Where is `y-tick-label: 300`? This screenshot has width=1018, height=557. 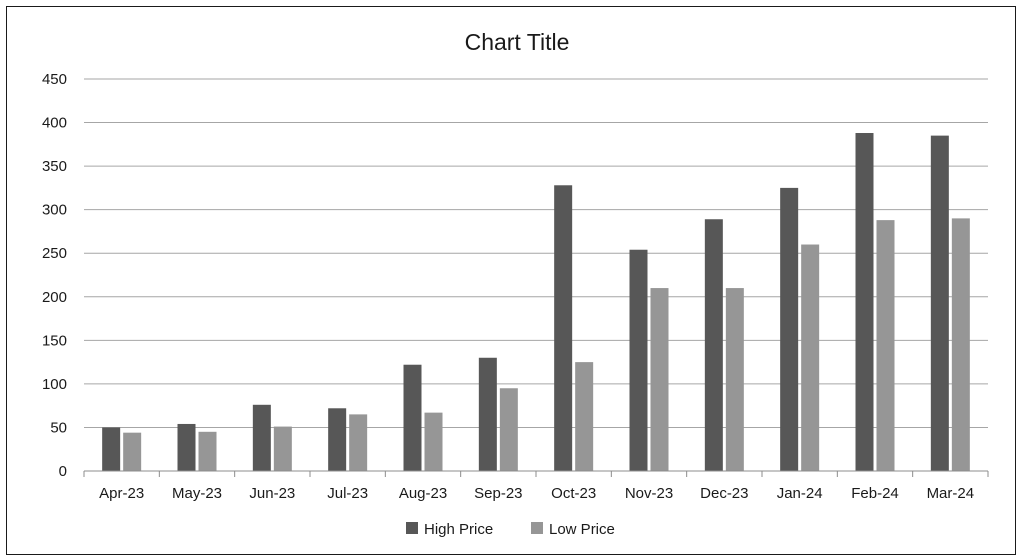 y-tick-label: 300 is located at coordinates (54, 210).